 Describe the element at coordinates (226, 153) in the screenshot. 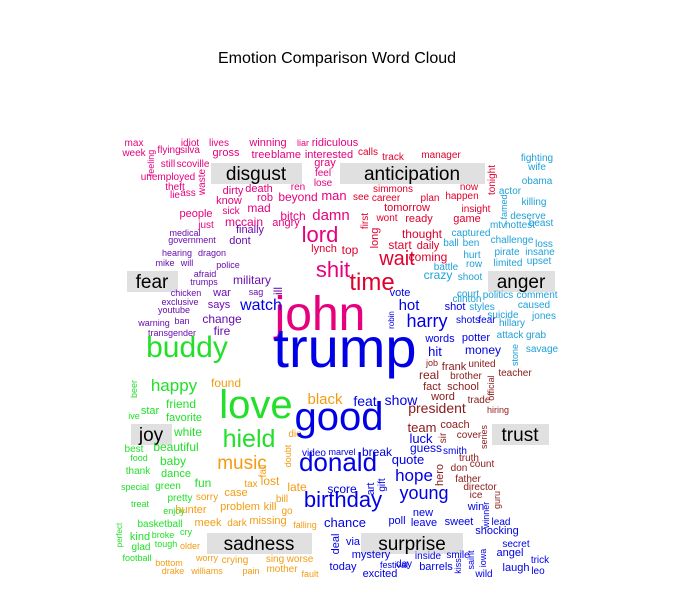

I see `word-gross: gross` at that location.